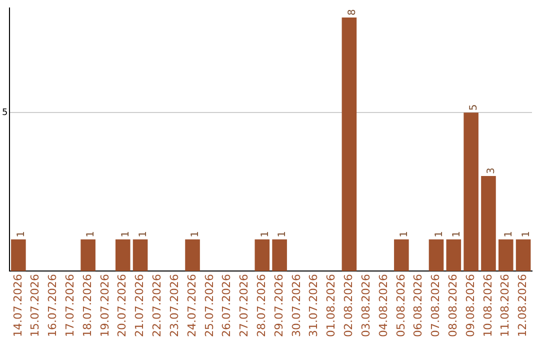 The height and width of the screenshot is (340, 540). I want to click on x-tick-label: 23.07.2026, so click(174, 306).